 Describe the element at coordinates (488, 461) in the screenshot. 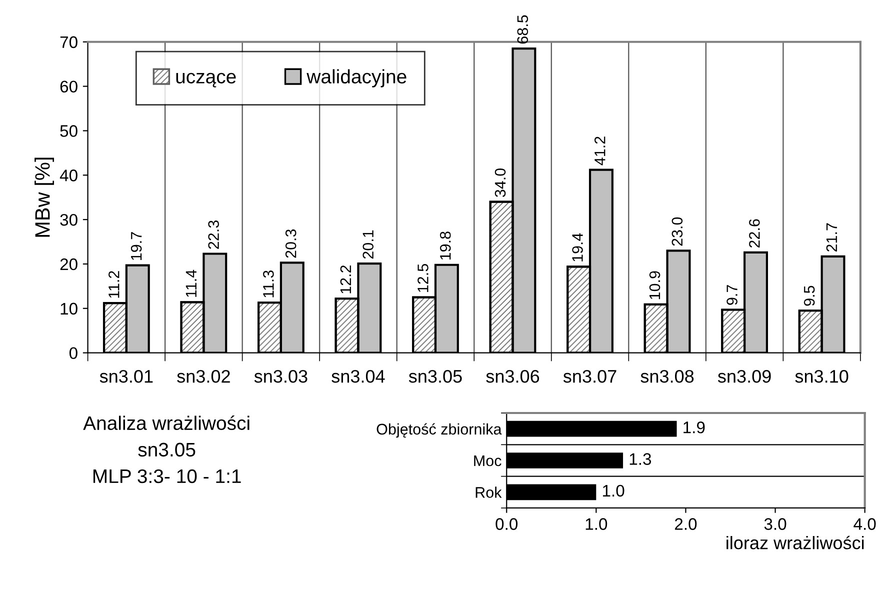

I see `y-tick-label: Moc` at that location.